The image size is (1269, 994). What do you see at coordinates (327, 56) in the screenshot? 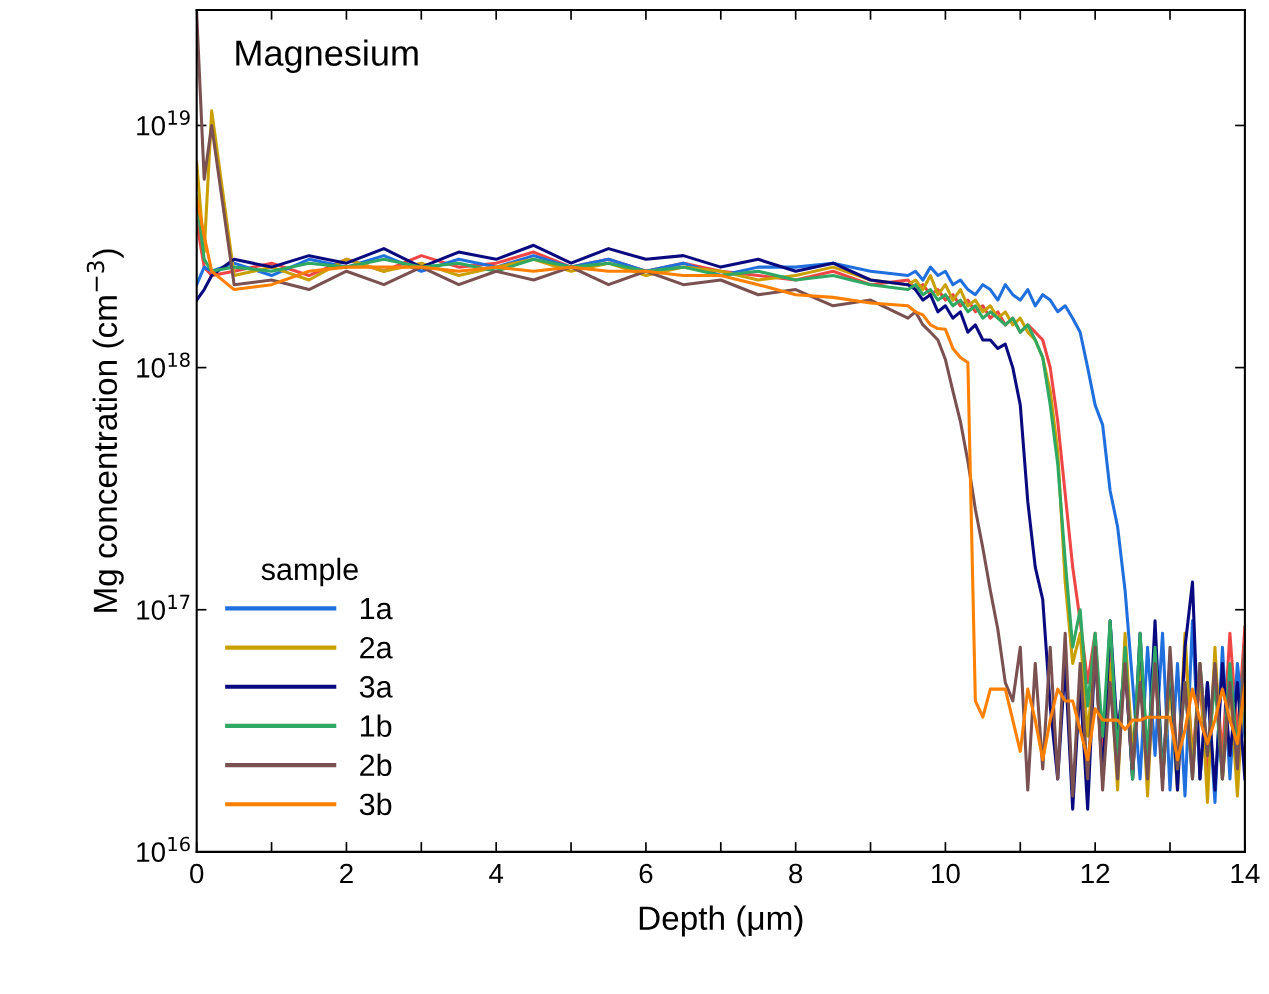
I see `annotation: Magnesium` at bounding box center [327, 56].